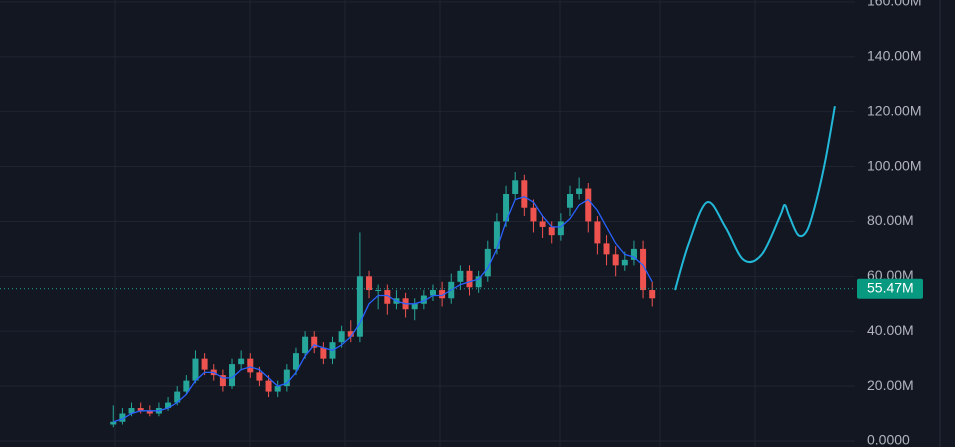 This screenshot has height=447, width=955. What do you see at coordinates (890, 220) in the screenshot?
I see `y-tick-label: 80.00M` at bounding box center [890, 220].